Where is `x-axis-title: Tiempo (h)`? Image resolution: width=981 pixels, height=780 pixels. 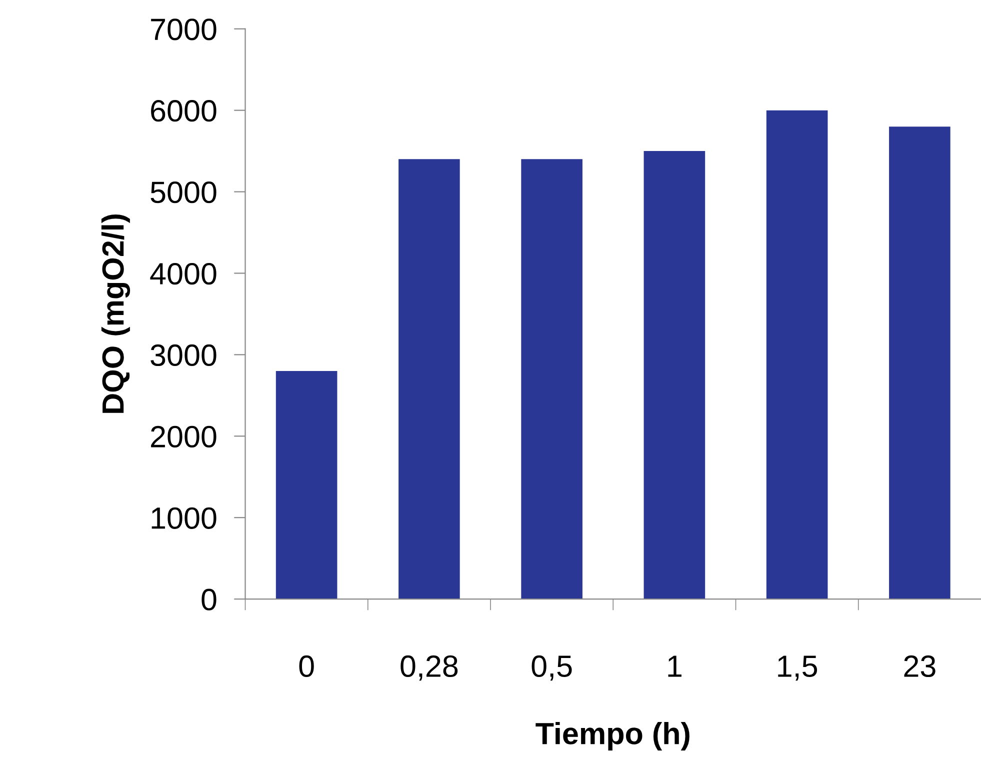
x-axis-title: Tiempo (h) is located at coordinates (613, 736).